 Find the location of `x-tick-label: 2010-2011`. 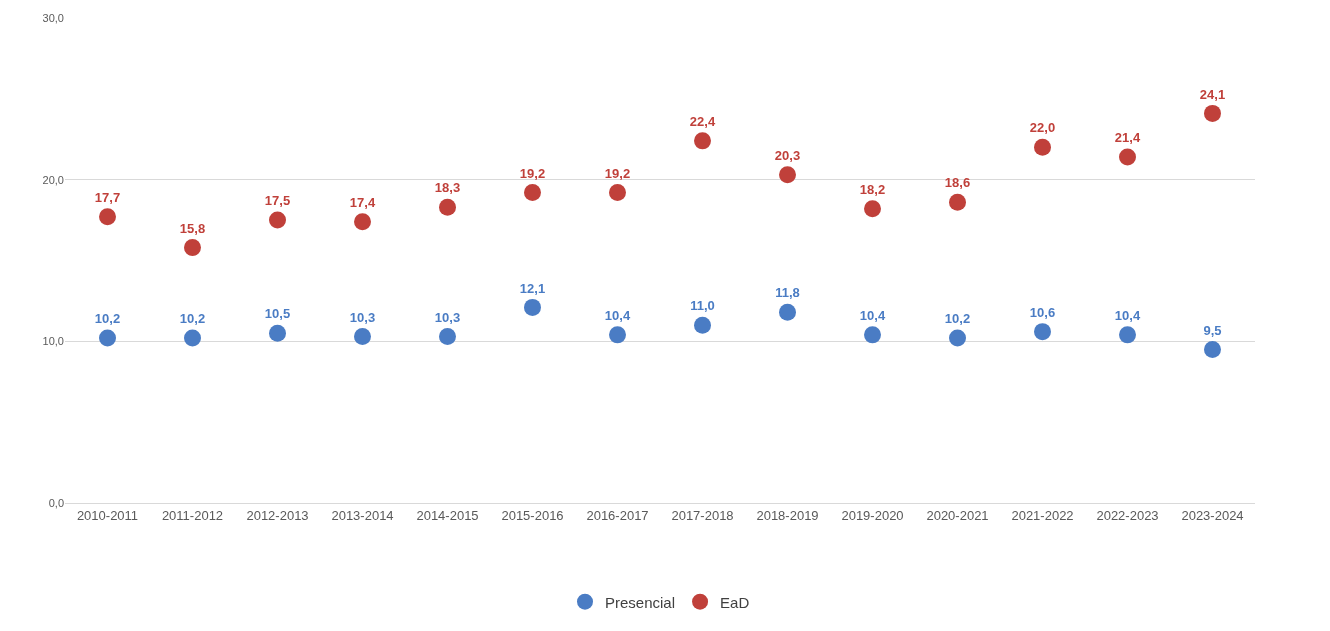

x-tick-label: 2010-2011 is located at coordinates (107, 515).